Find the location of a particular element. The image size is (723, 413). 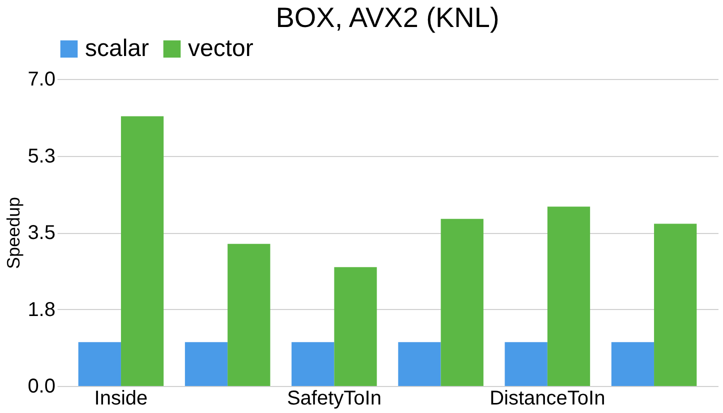

x-tick-label: SafetyToIn is located at coordinates (334, 399).